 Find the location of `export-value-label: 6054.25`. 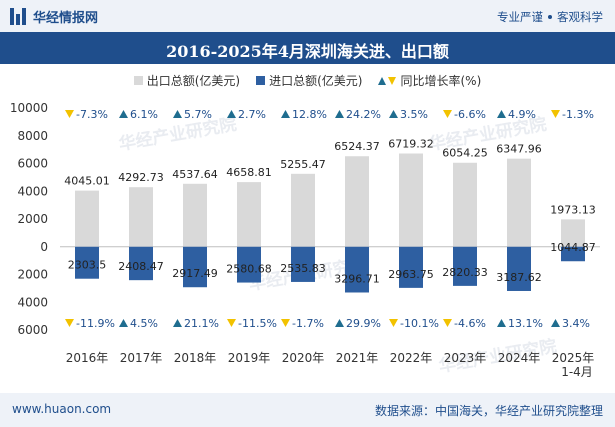

export-value-label: 6054.25 is located at coordinates (465, 153).